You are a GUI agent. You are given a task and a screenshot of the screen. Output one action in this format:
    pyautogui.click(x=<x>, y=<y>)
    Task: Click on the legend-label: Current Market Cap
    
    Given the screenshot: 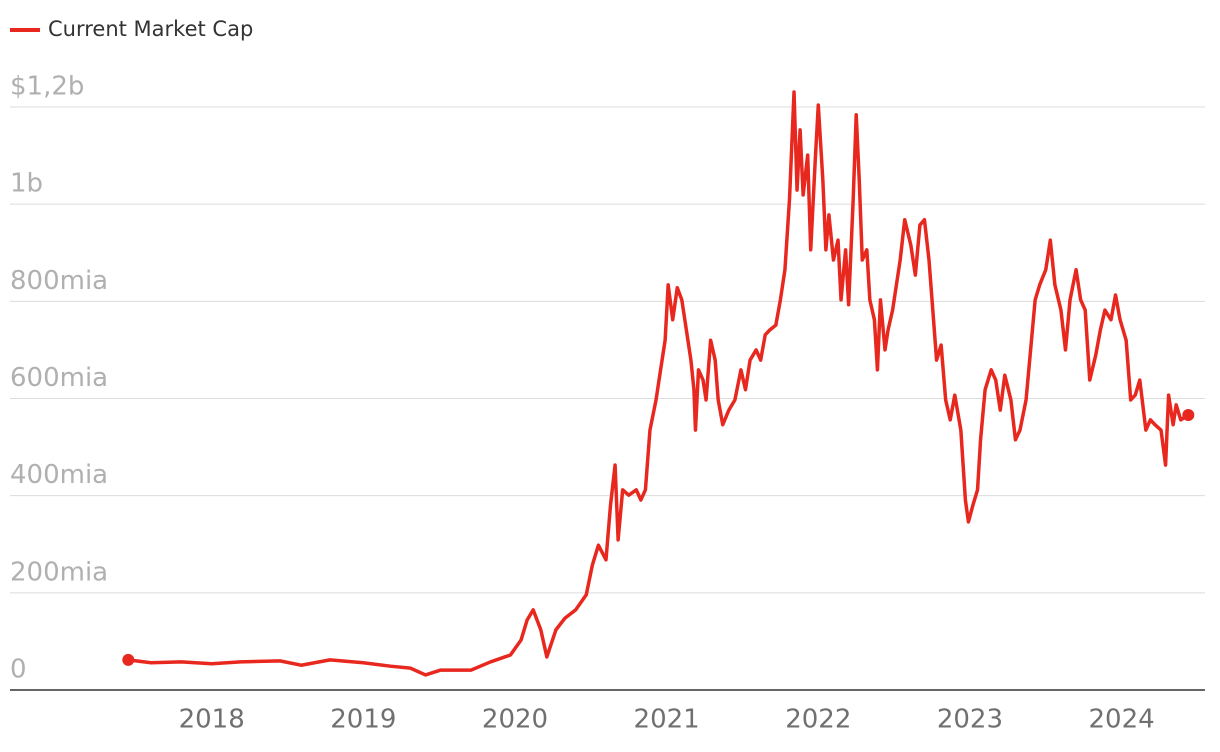 What is the action you would take?
    pyautogui.click(x=150, y=29)
    